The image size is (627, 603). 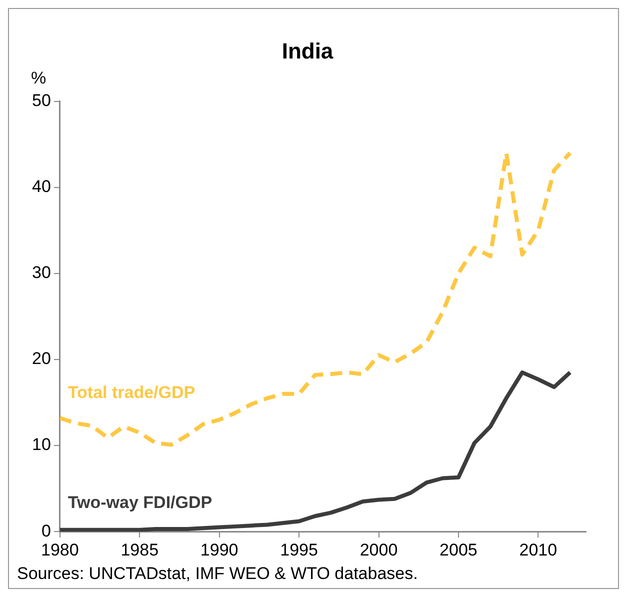 I want to click on y-axis-title: %, so click(x=38, y=78).